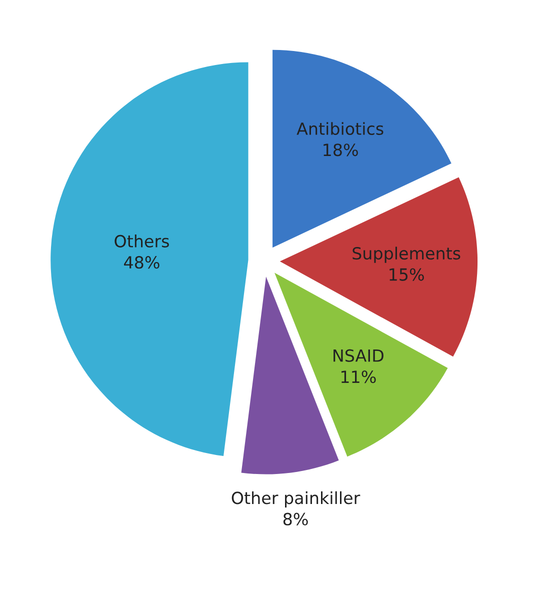  Describe the element at coordinates (141, 241) in the screenshot. I see `slice-label: Others` at that location.